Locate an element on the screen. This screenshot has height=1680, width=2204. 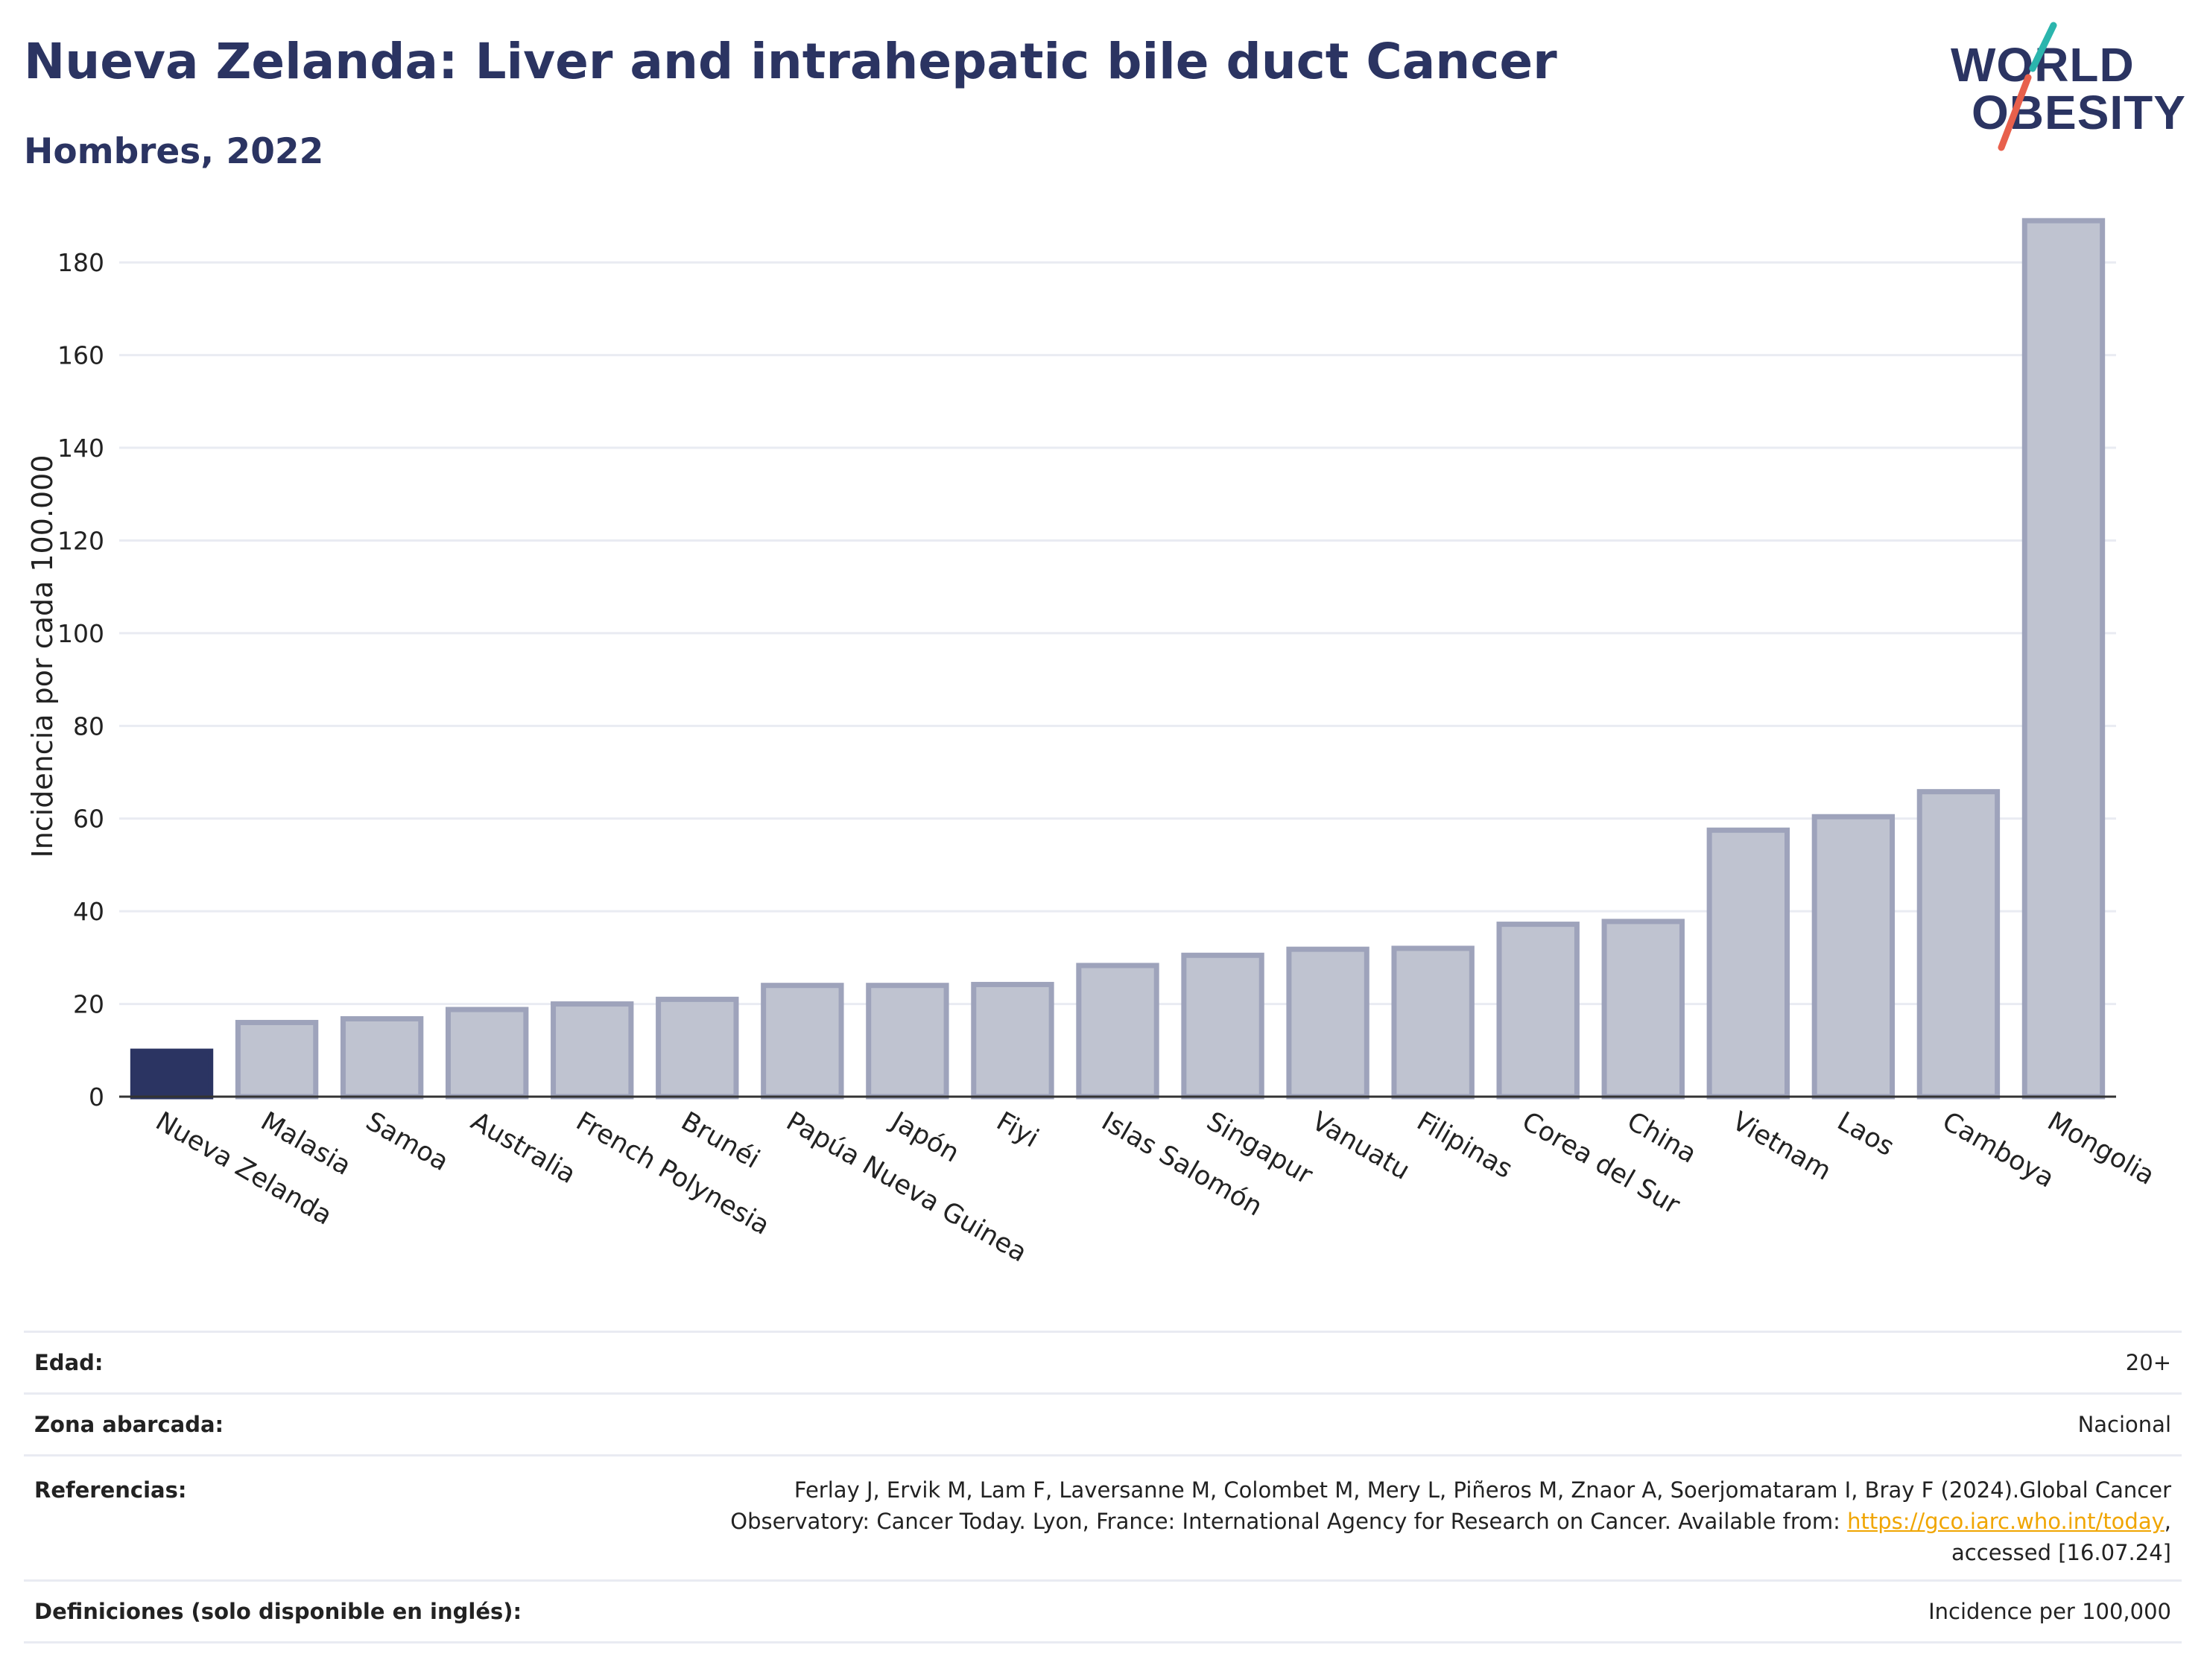
y-axis-ticks: 0 20 40 60 80 100 120 140 160 180 is located at coordinates (80, 680).